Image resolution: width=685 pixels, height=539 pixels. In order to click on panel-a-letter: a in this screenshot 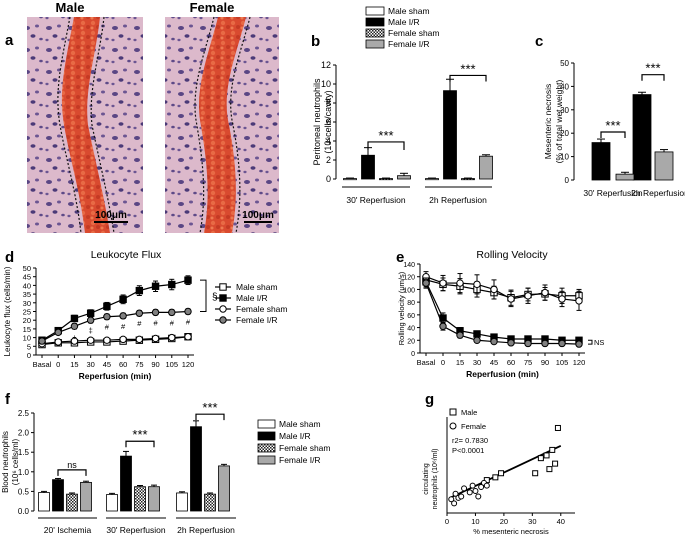, I will do `click(9, 40)`.